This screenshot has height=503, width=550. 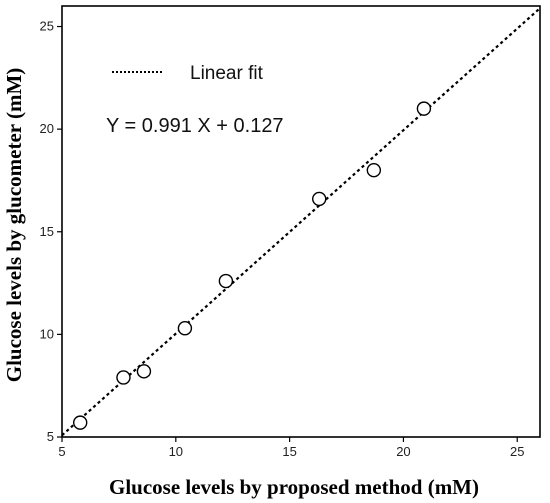 I want to click on legend-label: Linear fit, so click(x=227, y=73).